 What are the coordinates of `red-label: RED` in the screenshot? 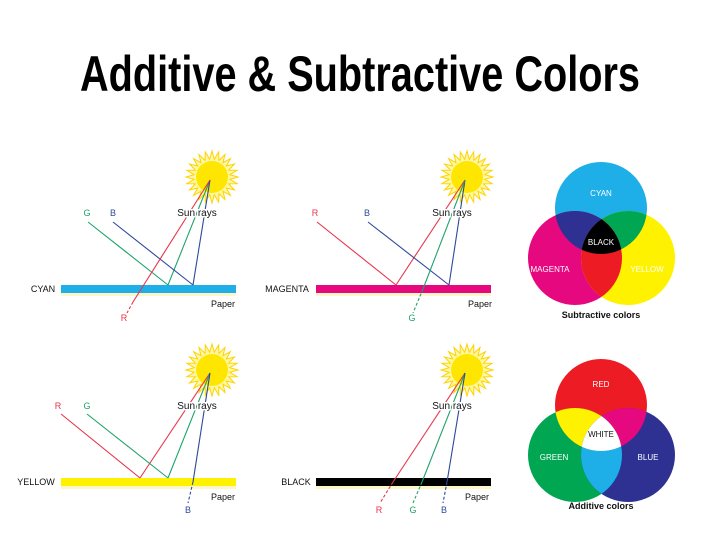 It's located at (601, 384).